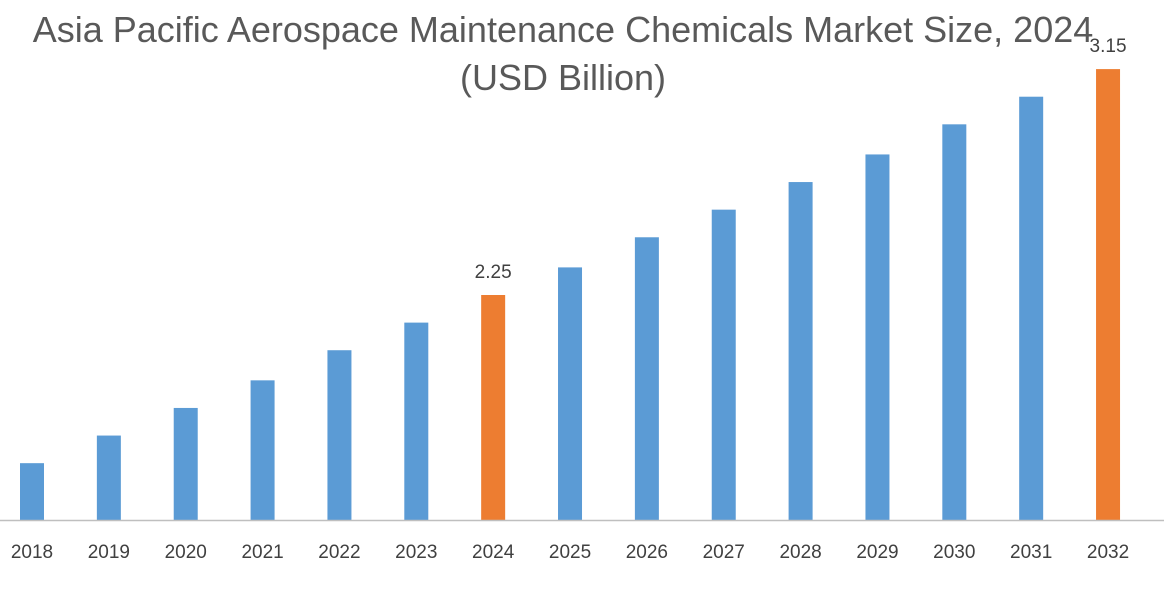  Describe the element at coordinates (647, 552) in the screenshot. I see `x-tick-label: 2026` at that location.